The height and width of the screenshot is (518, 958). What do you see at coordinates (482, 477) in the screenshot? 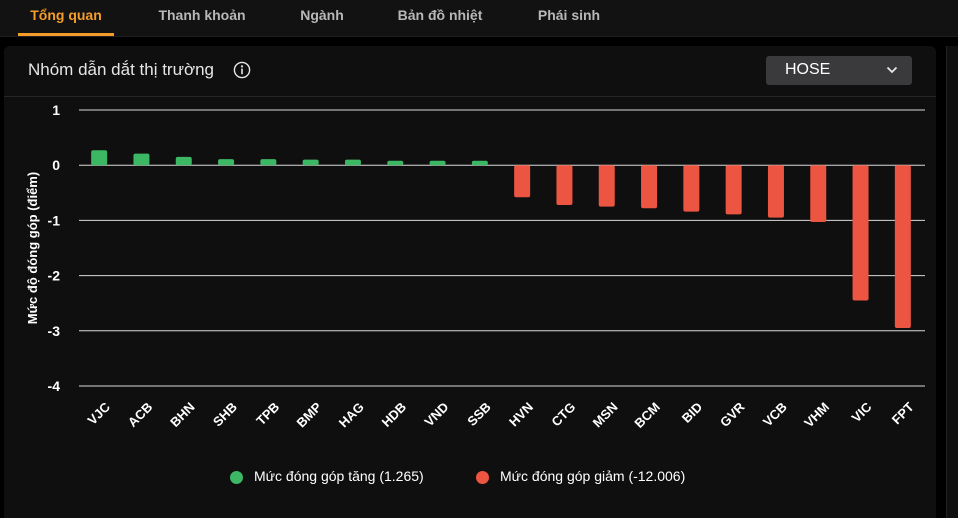
I see `legend-dot-negative` at bounding box center [482, 477].